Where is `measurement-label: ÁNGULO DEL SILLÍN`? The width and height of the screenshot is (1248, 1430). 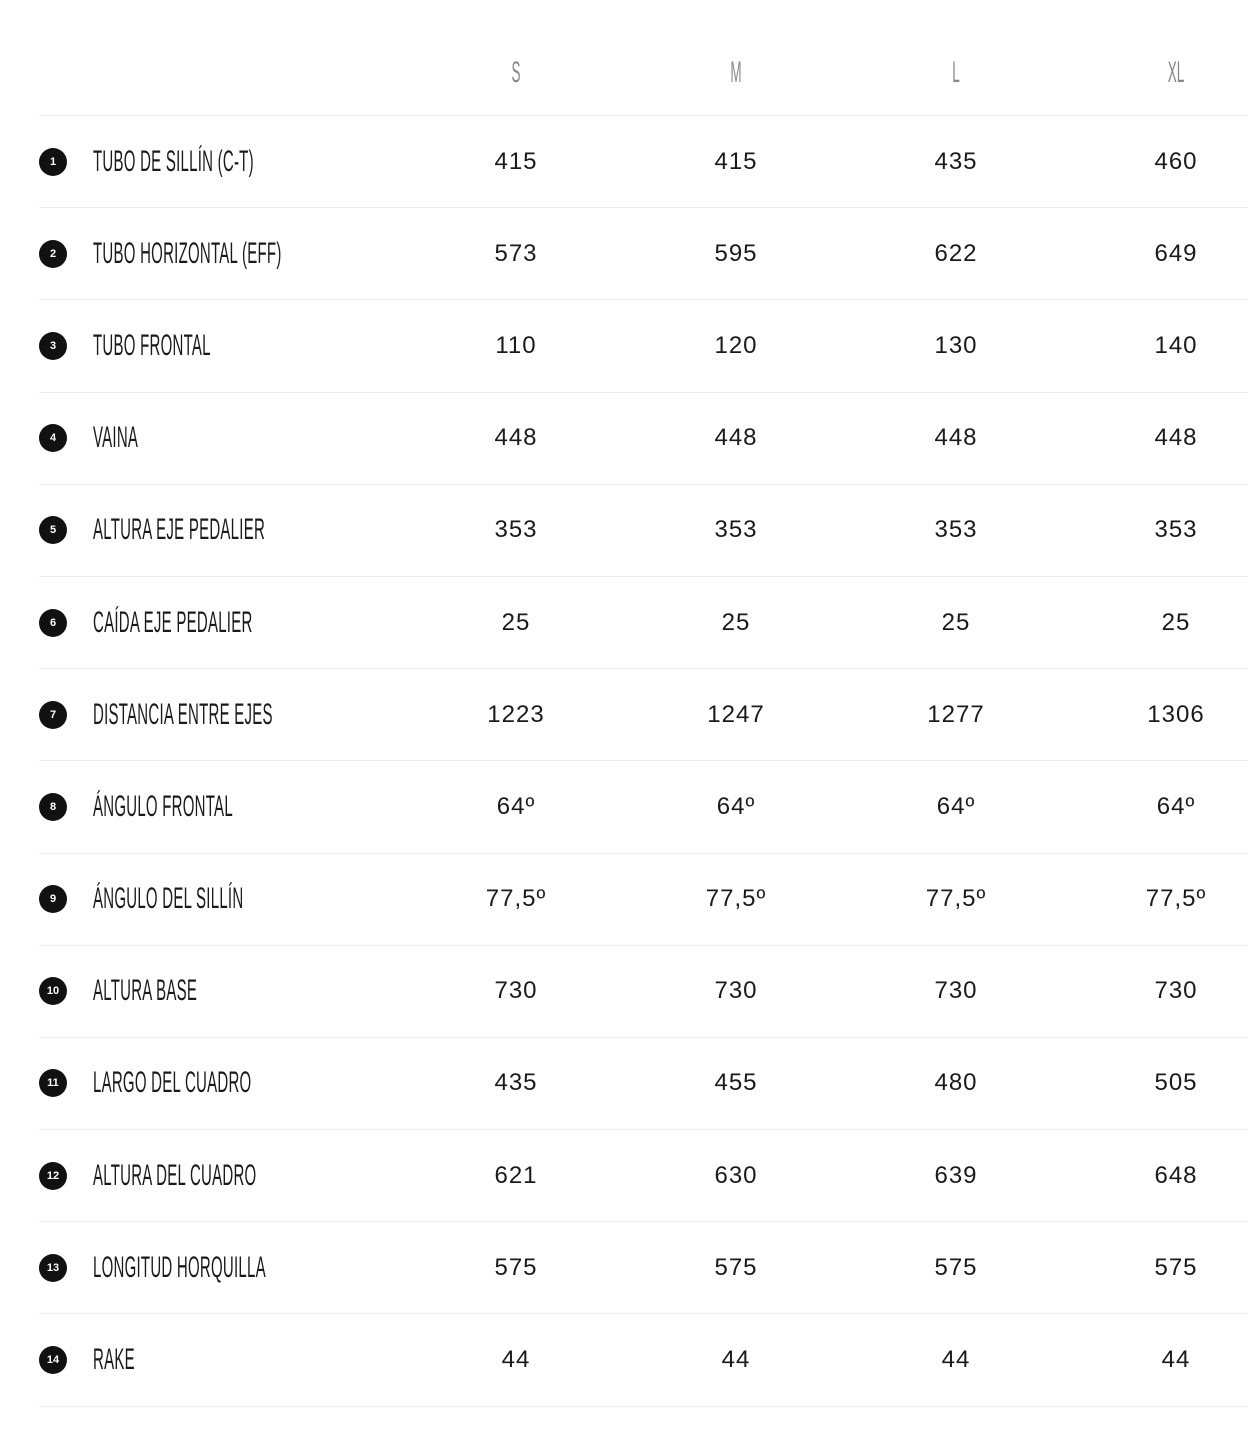 measurement-label: ÁNGULO DEL SILLÍN is located at coordinates (168, 899).